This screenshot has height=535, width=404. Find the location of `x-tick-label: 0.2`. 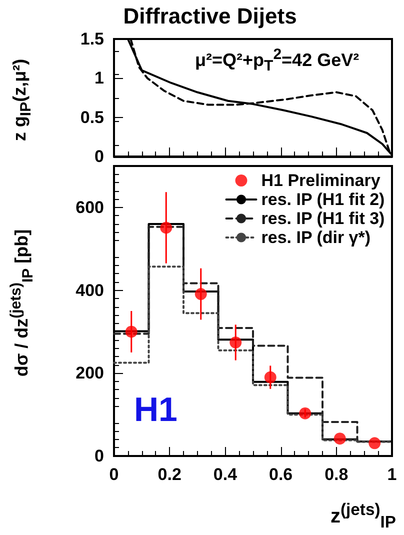

x-tick-label: 0.2 is located at coordinates (170, 474).